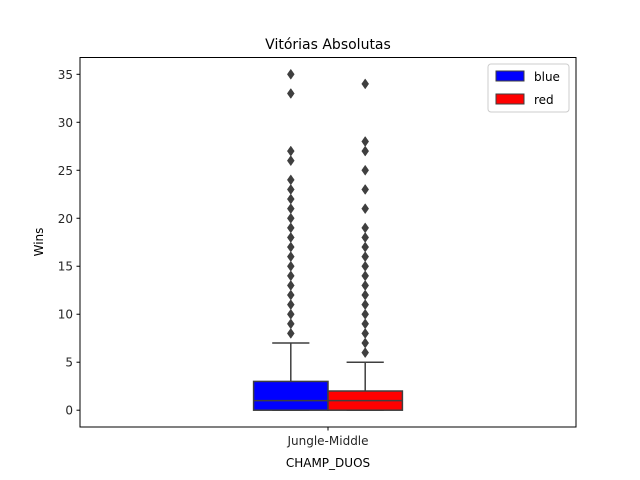  I want to click on y-tick-label: 25, so click(65, 171).